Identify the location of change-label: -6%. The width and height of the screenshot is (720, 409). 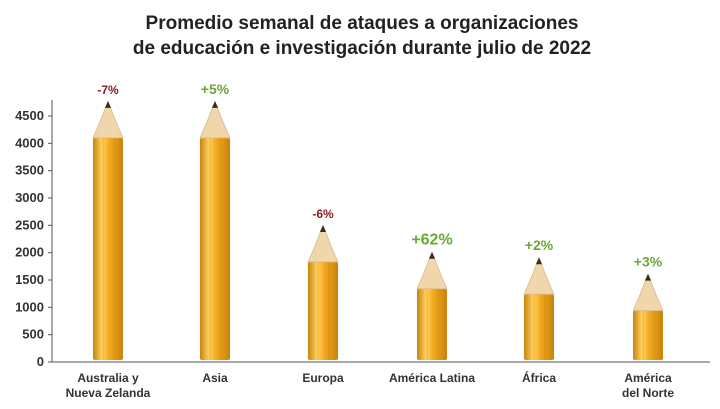
(323, 214).